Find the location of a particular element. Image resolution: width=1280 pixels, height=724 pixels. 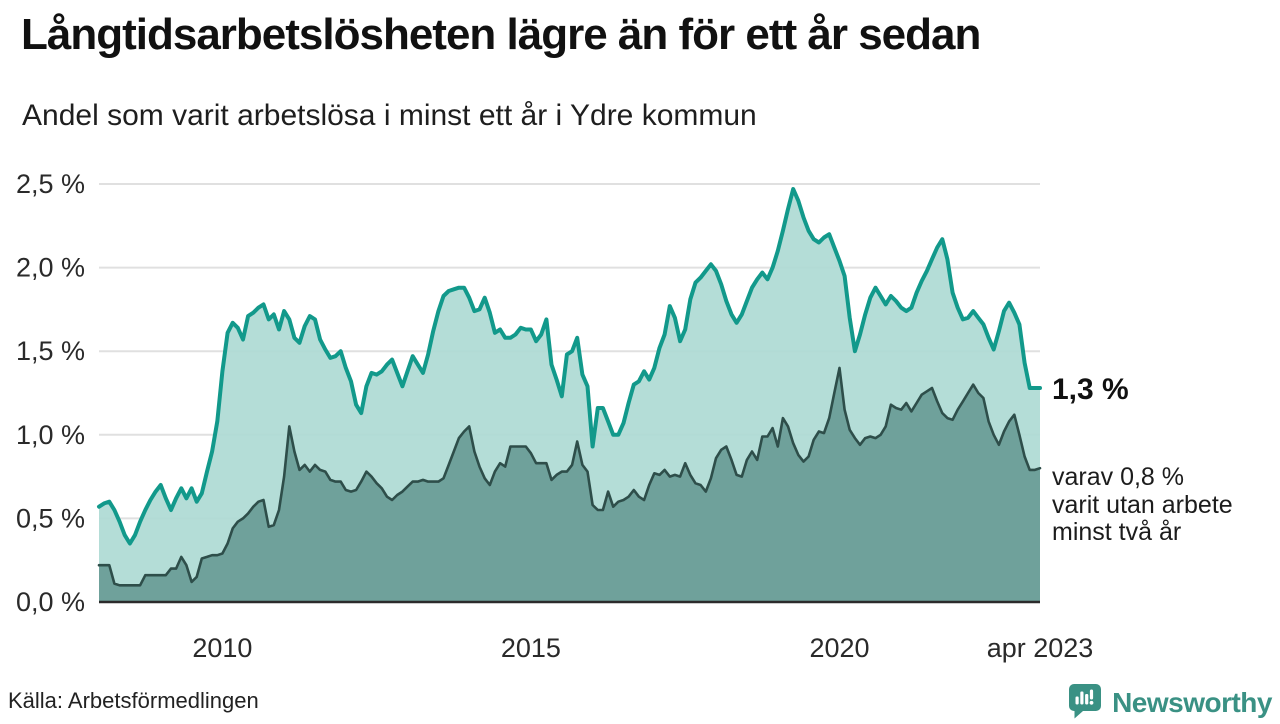

series-end-value-label: 1,3 % is located at coordinates (1090, 389).